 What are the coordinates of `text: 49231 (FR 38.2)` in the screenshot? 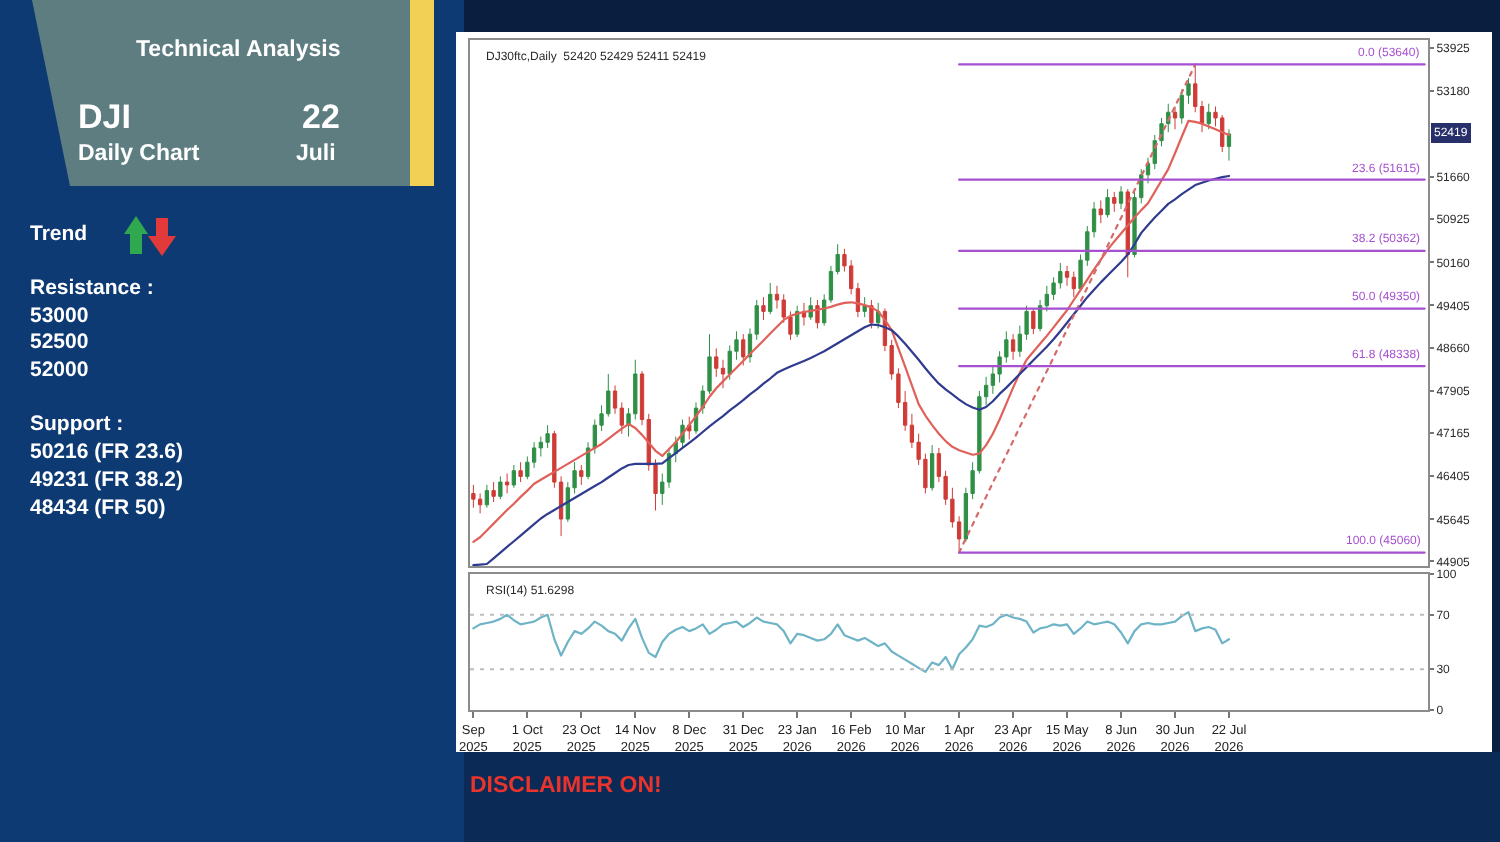 It's located at (106, 480).